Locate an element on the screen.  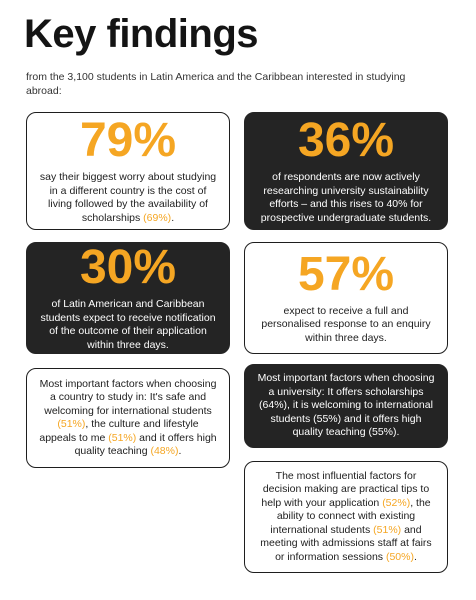
stat-value: 36% is located at coordinates (346, 140).